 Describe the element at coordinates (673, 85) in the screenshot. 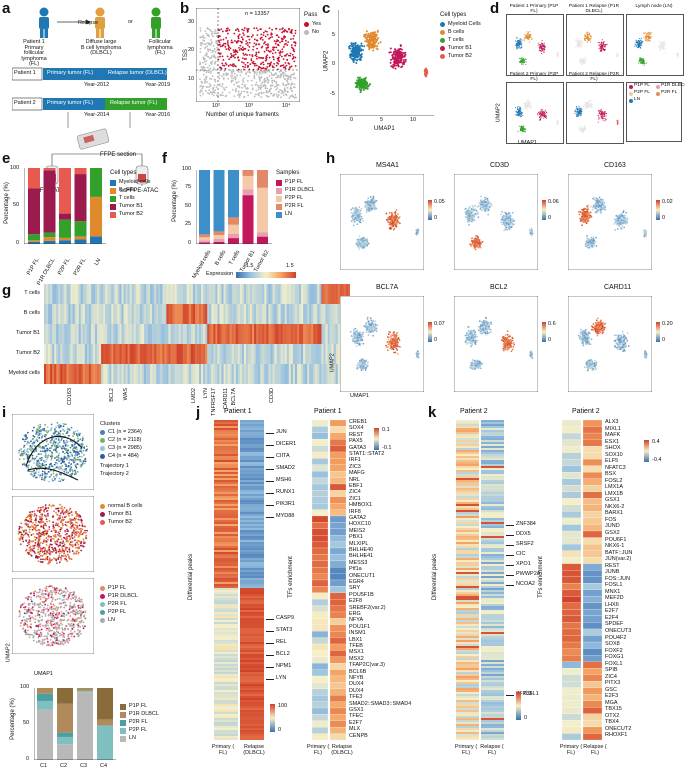

I see `d-legend-item: P1R DLBCL` at that location.